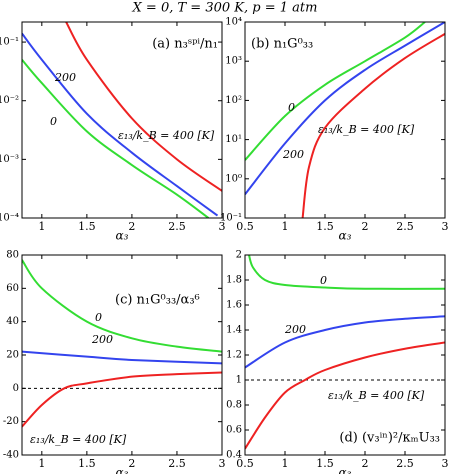 Image resolution: width=450 pixels, height=474 pixels. Describe the element at coordinates (225, 8) in the screenshot. I see `figure-title: X = 0, T = 300 K, p = 1 atm` at that location.